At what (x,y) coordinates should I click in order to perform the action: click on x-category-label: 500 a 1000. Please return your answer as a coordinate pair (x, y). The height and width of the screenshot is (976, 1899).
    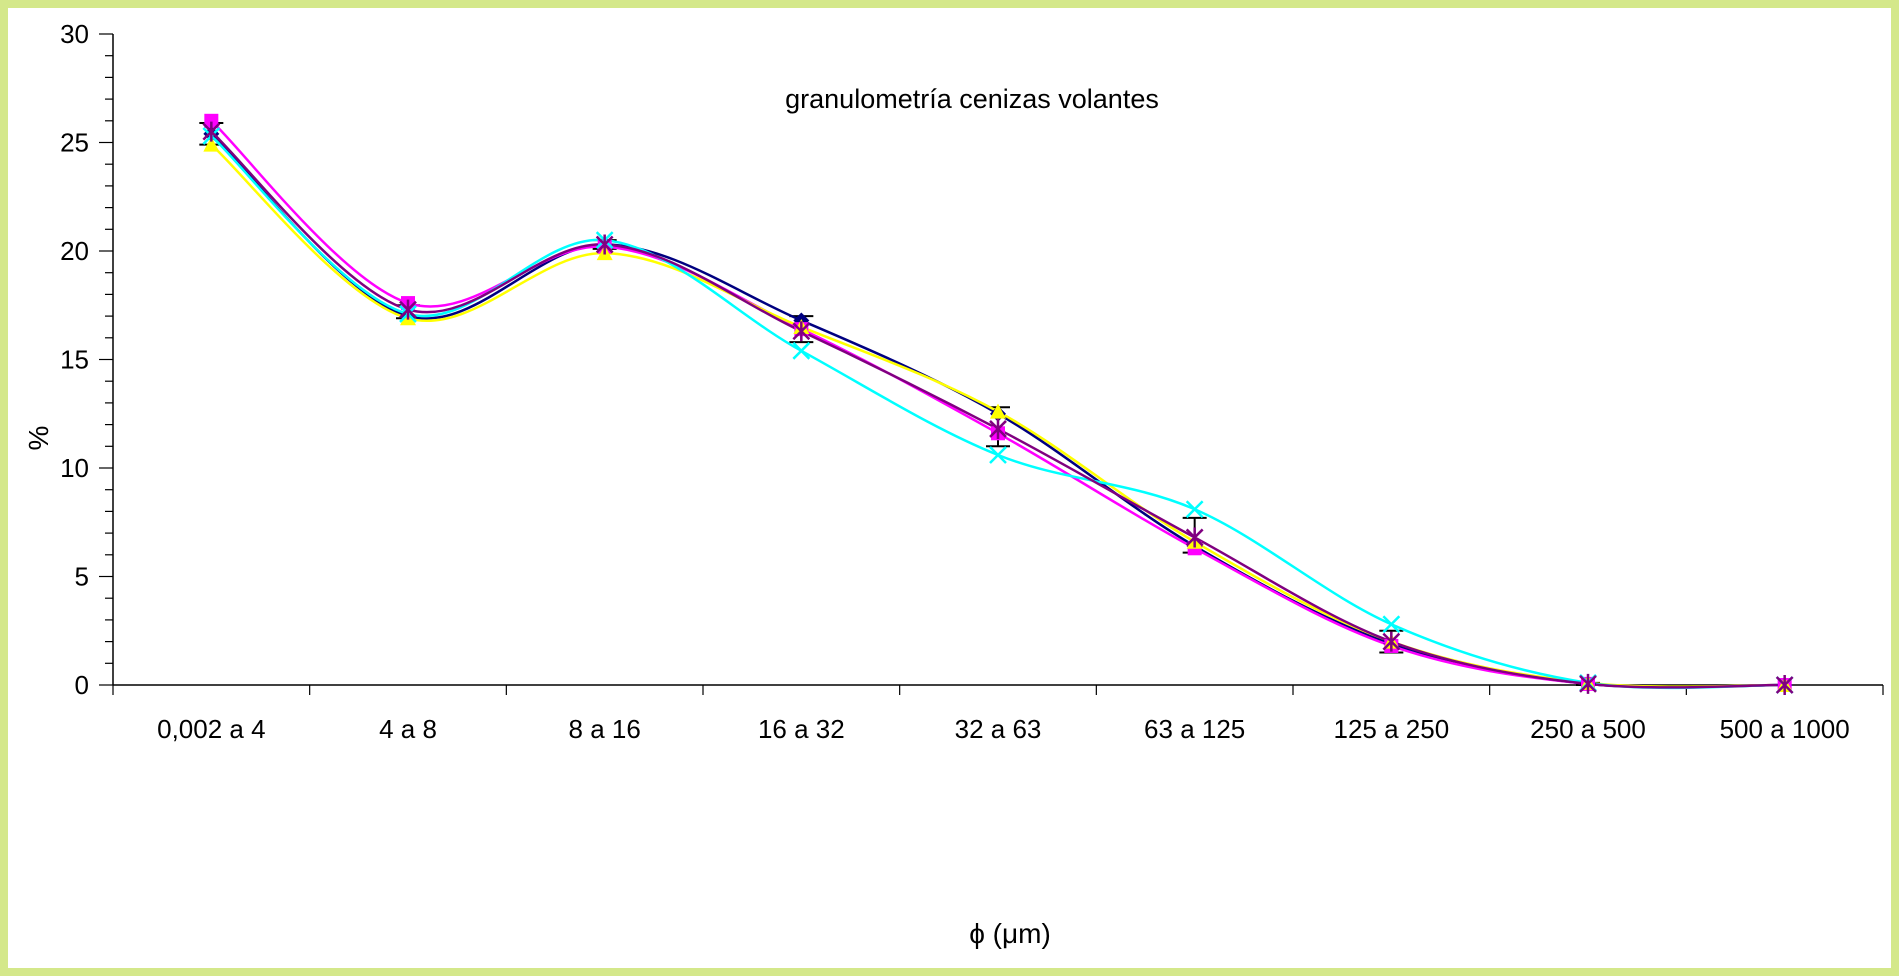
    Looking at the image, I should click on (1785, 729).